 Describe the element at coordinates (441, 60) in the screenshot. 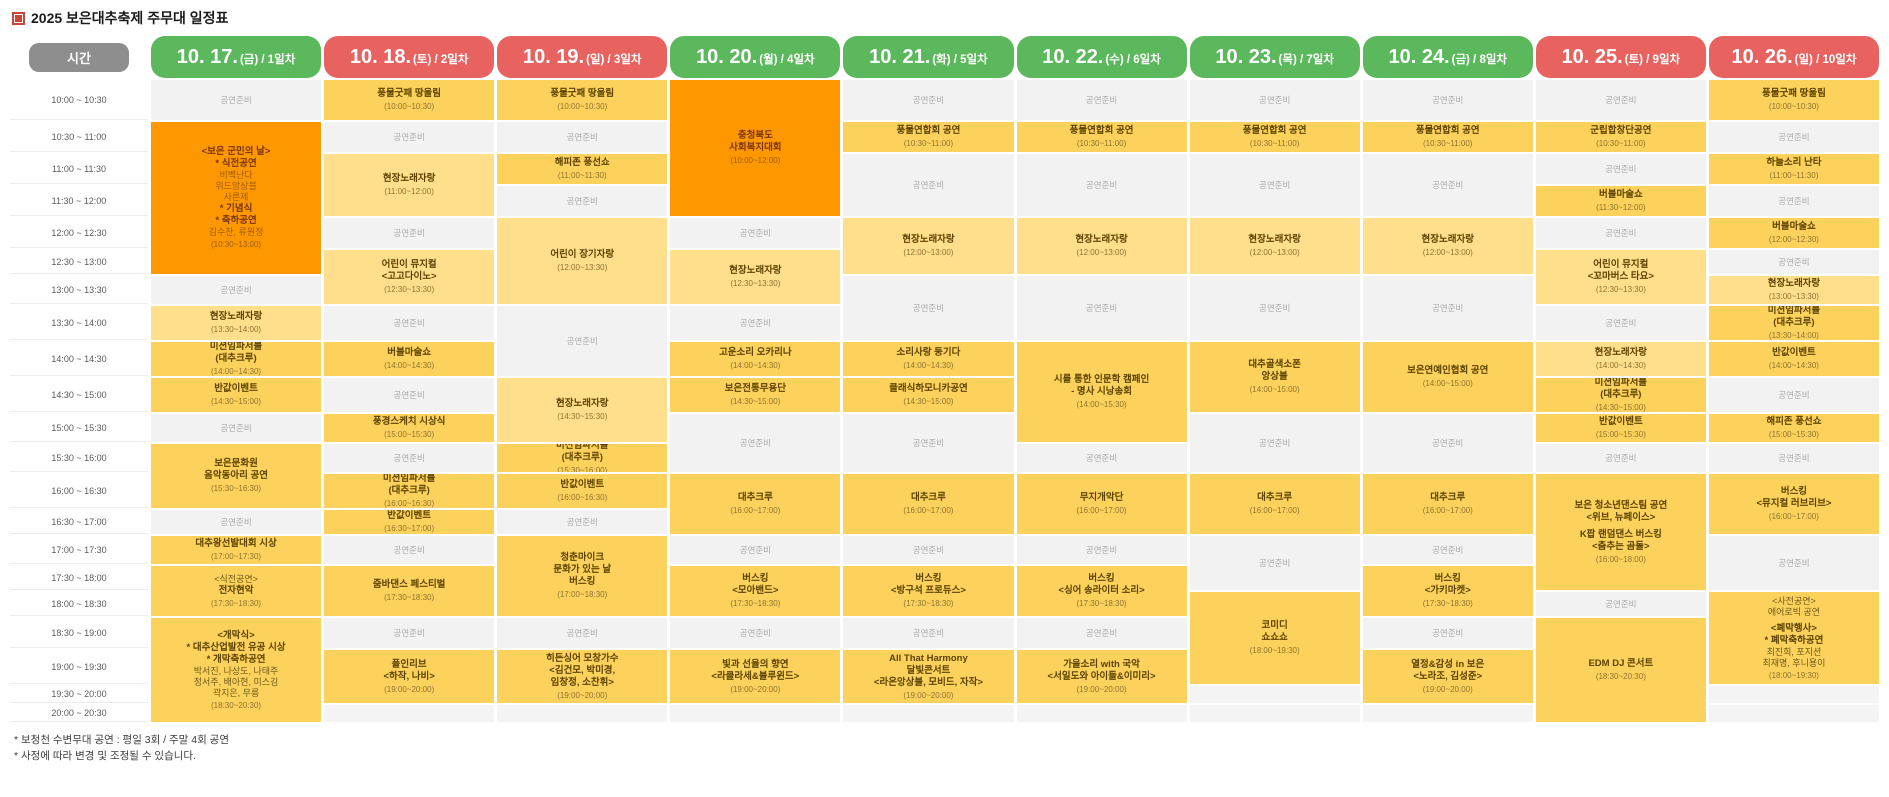

I see `column-day: (토) / 2일차` at that location.